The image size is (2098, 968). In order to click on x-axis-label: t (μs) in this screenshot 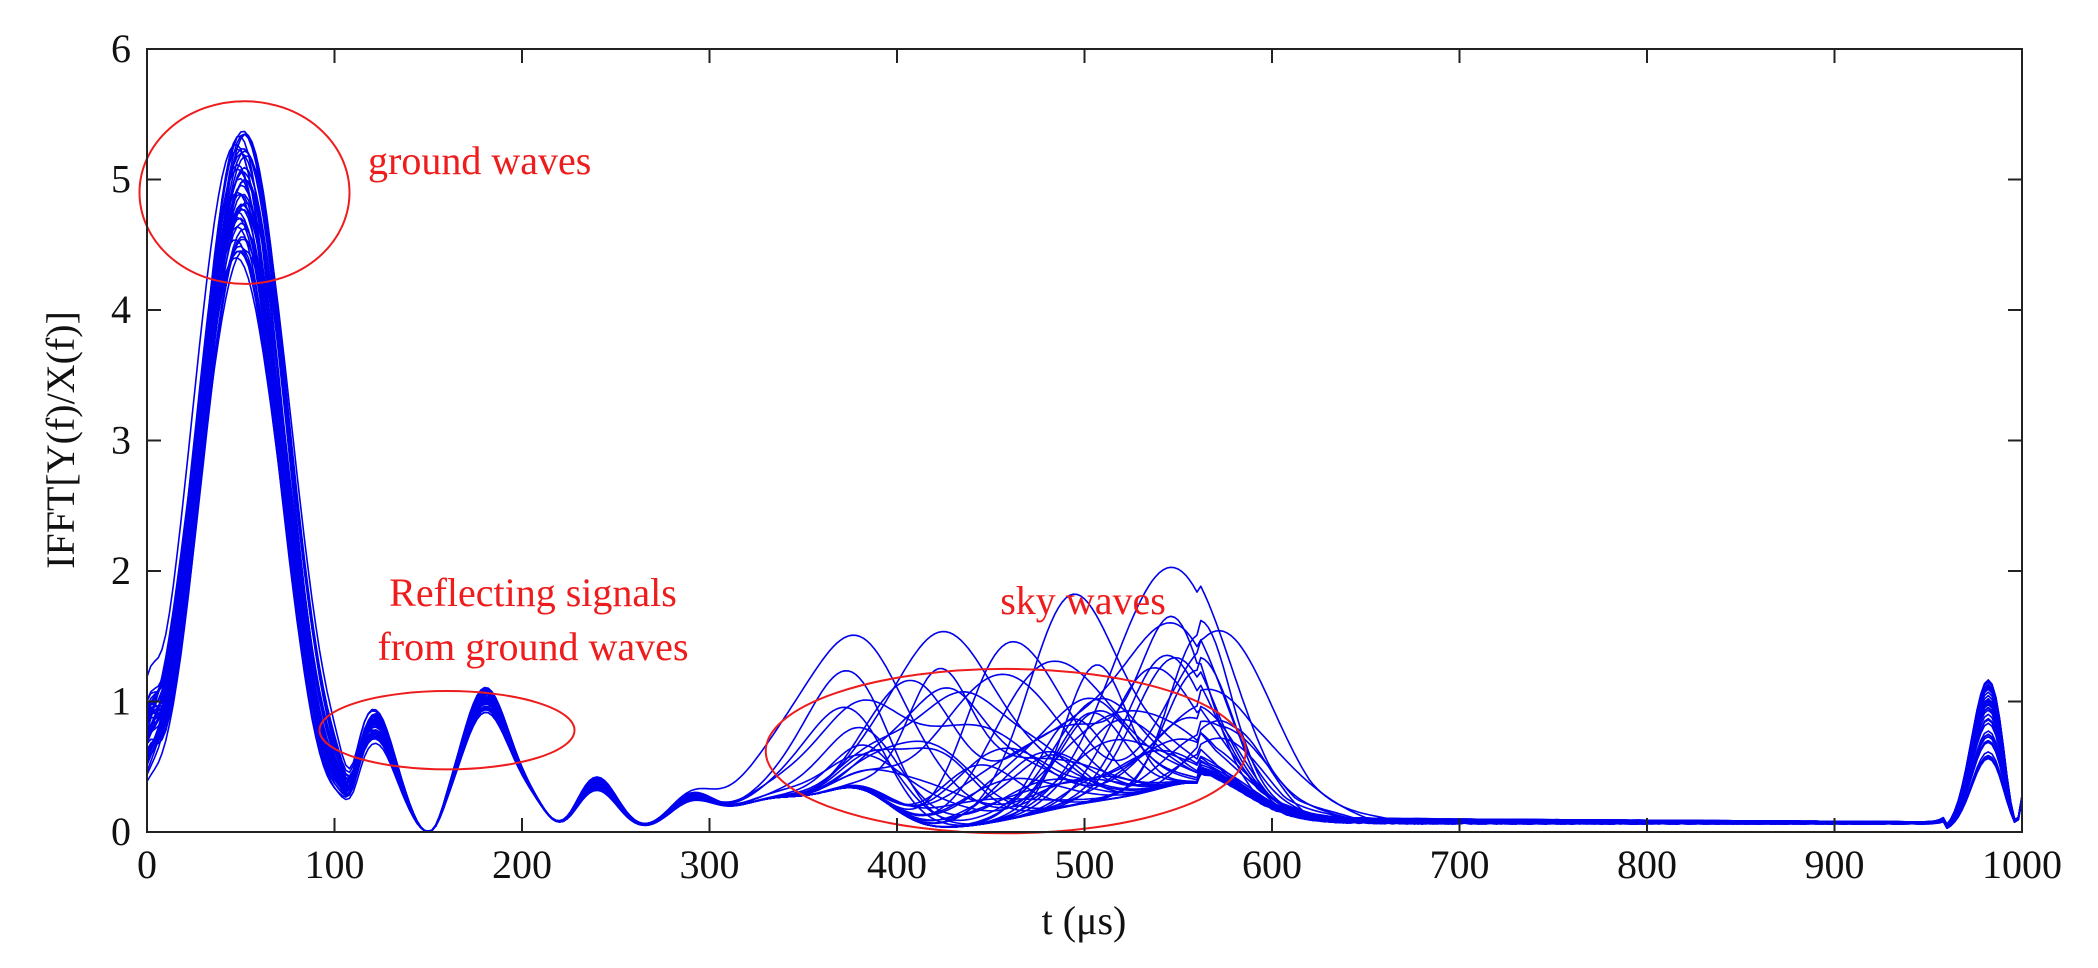, I will do `click(1084, 920)`.